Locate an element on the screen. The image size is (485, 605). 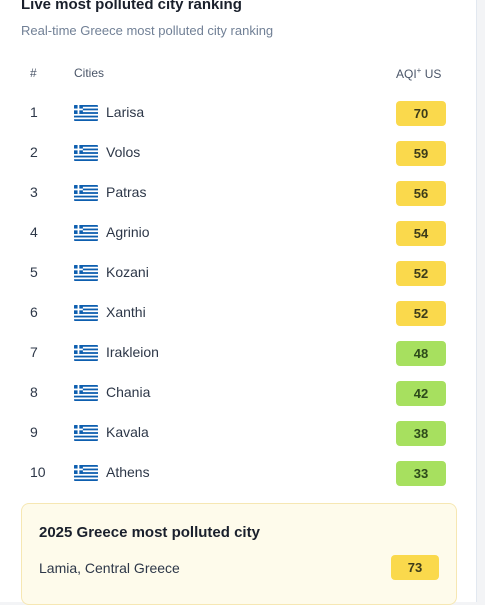
table-row: 4 Agrinio 54 is located at coordinates (238, 233).